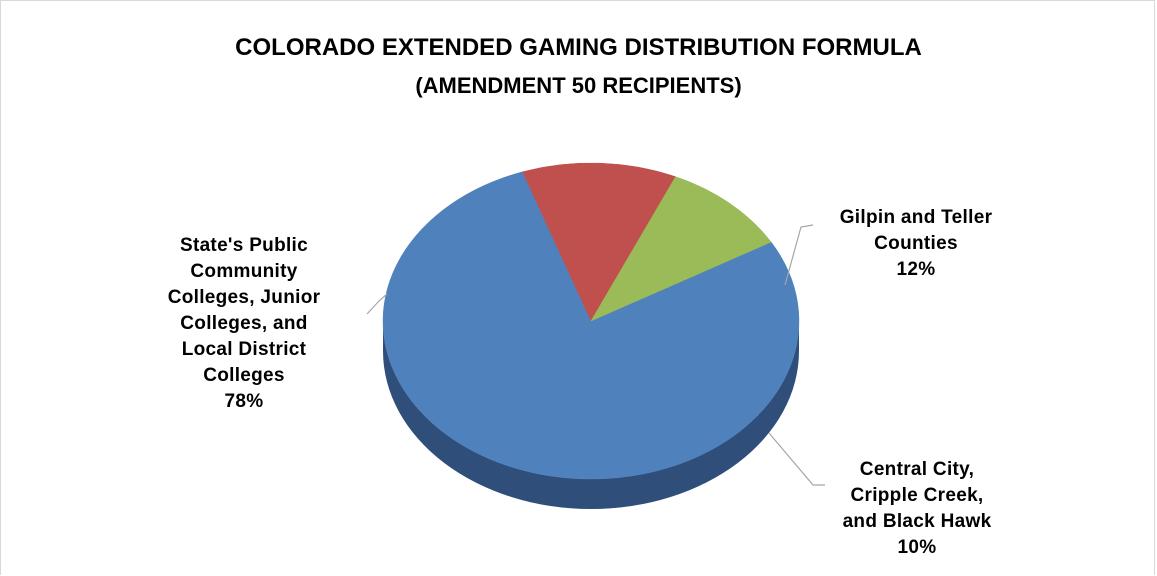 This screenshot has width=1157, height=576. I want to click on slice-label-line: Community, so click(244, 271).